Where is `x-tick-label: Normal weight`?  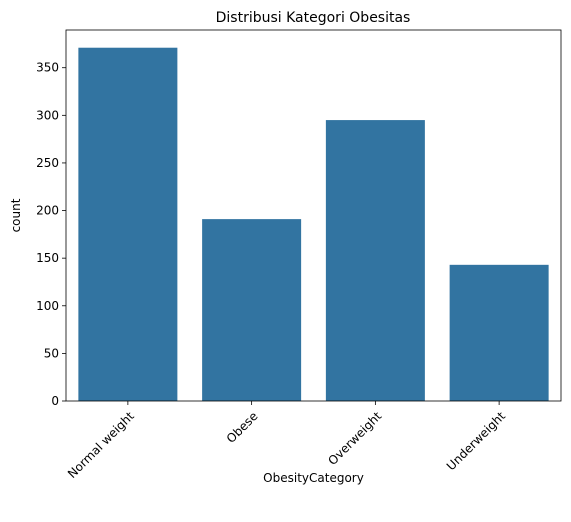
x-tick-label: Normal weight is located at coordinates (101, 445).